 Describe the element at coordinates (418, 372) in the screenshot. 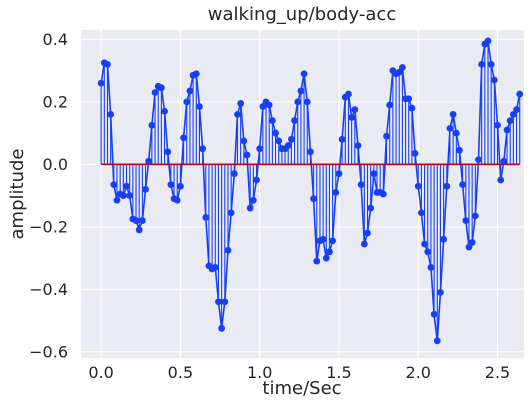

I see `x-tick-label: 2.0` at that location.